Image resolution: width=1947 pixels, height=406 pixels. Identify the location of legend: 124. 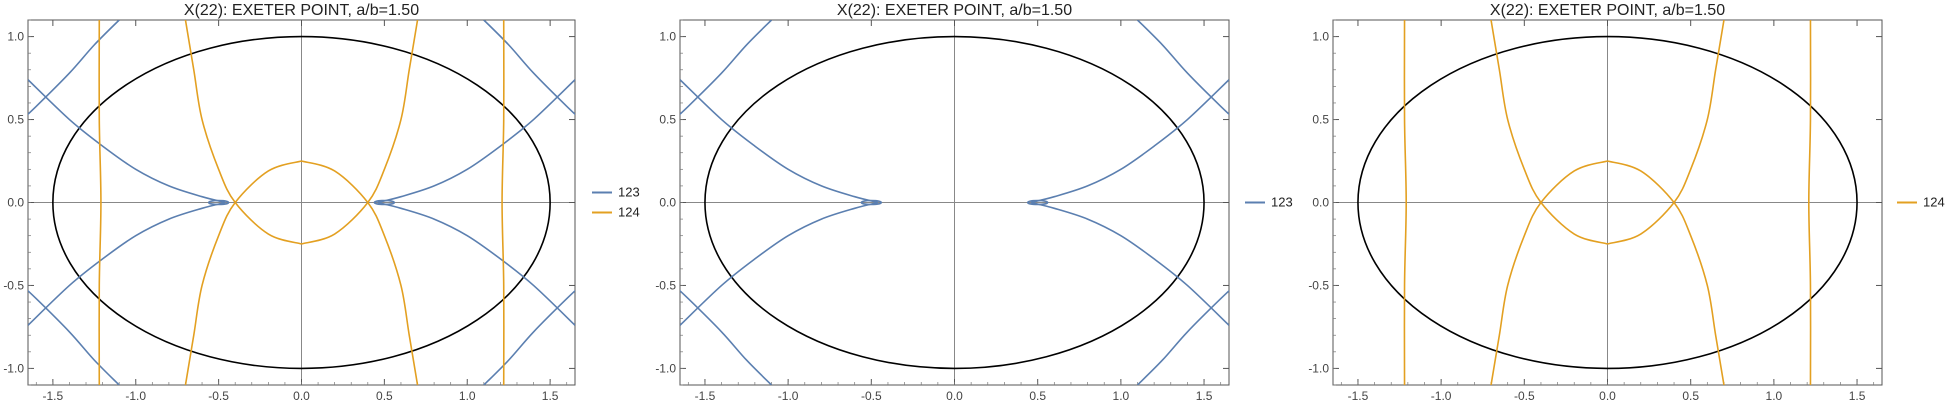
(1921, 202).